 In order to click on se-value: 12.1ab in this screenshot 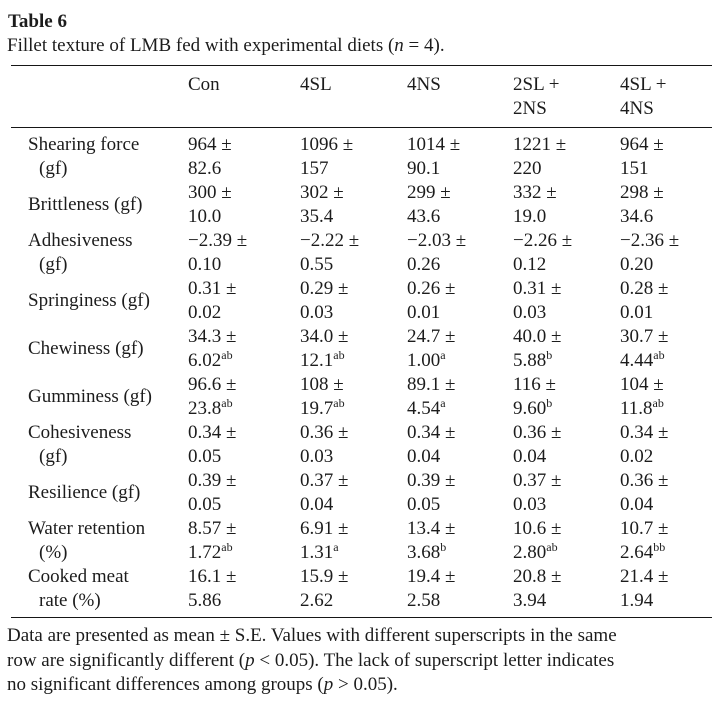, I will do `click(353, 361)`.